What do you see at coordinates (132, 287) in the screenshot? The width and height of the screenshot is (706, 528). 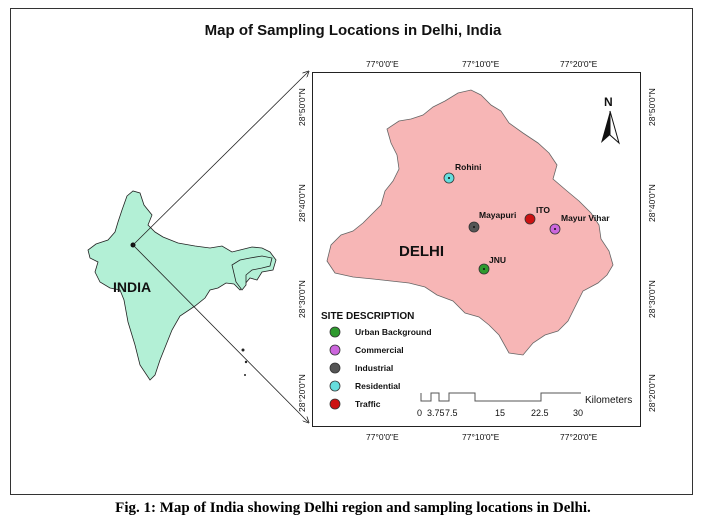 I see `india-label: INDIA` at bounding box center [132, 287].